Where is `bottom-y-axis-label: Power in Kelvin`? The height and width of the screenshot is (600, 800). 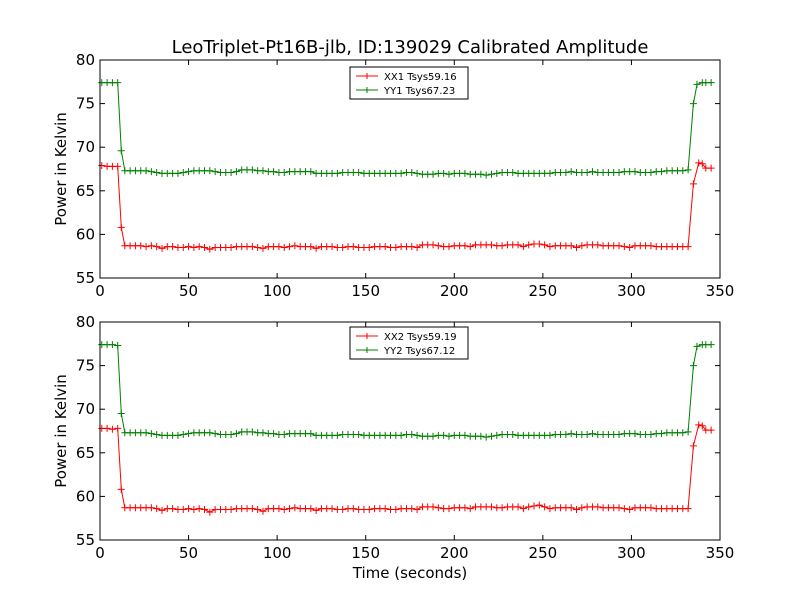
bottom-y-axis-label: Power in Kelvin is located at coordinates (61, 431).